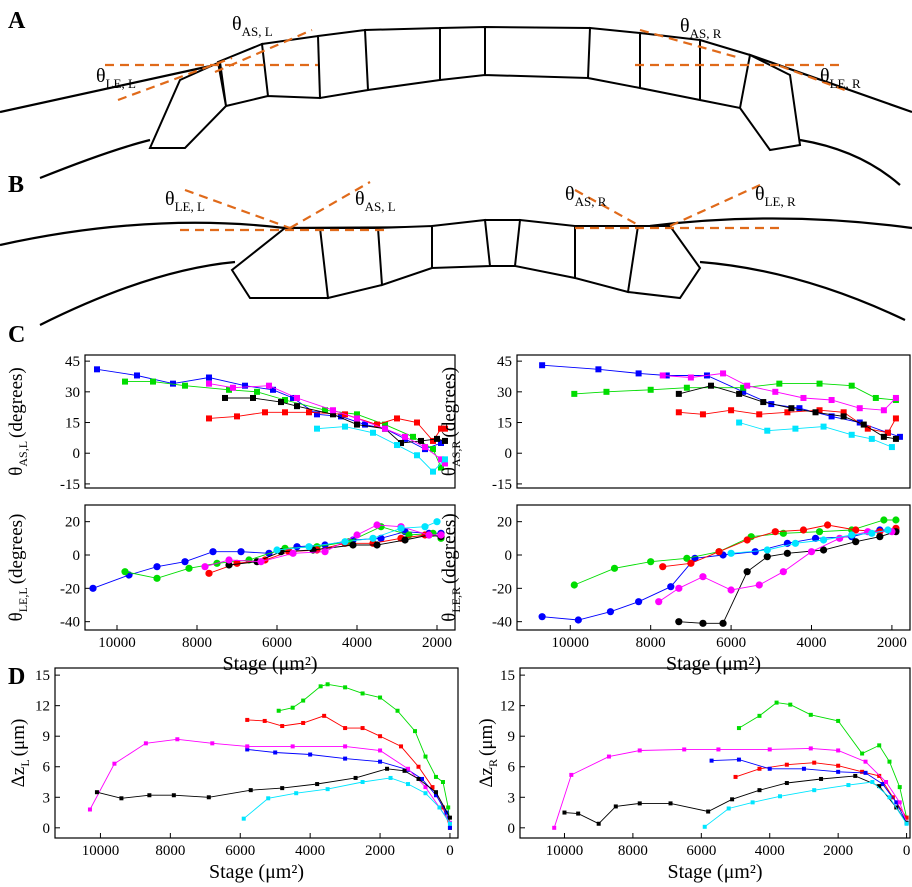  I want to click on y-tick-label: 0, so click(509, 556).